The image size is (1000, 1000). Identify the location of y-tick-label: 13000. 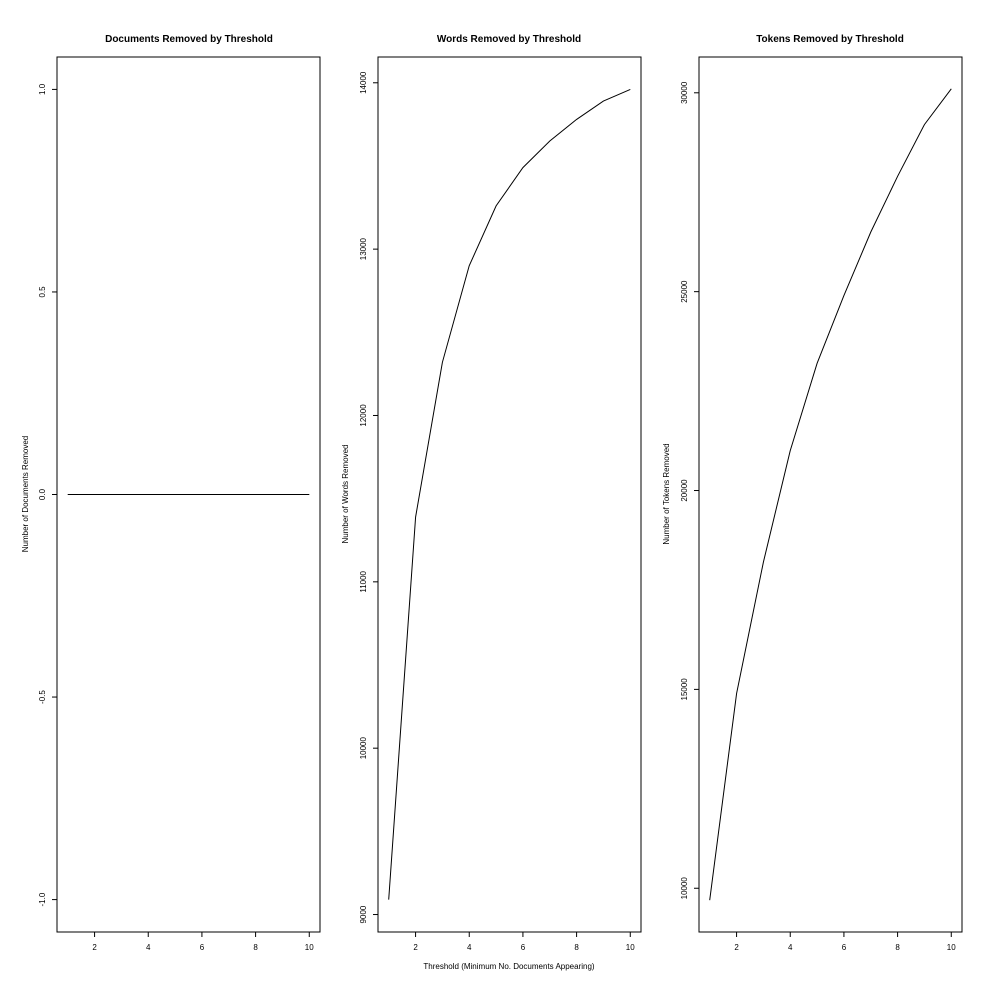
(363, 248).